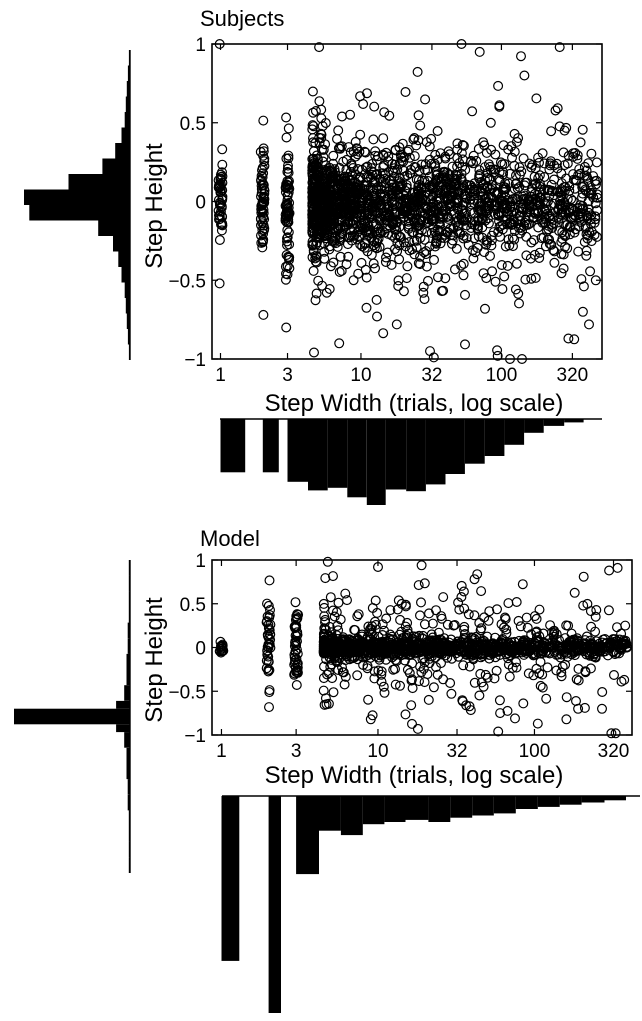 The width and height of the screenshot is (642, 1021). What do you see at coordinates (414, 775) in the screenshot?
I see `model-x-label: Step Width (trials, log scale)` at bounding box center [414, 775].